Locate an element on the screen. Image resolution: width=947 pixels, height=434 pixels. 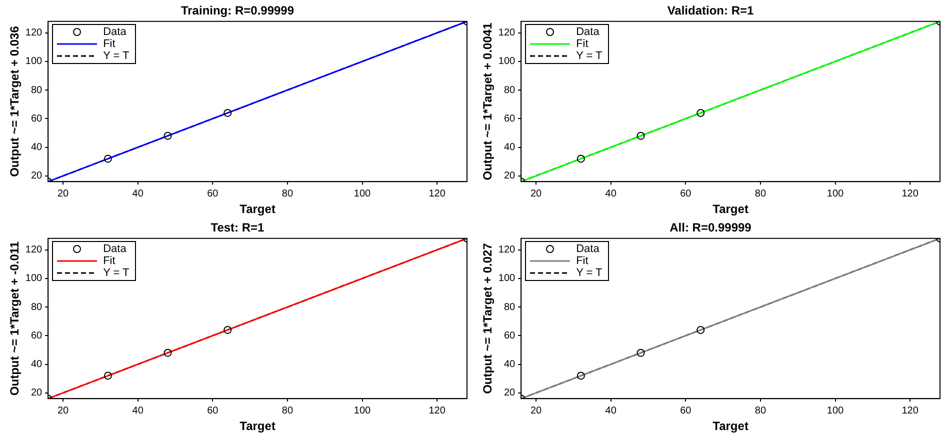
chart-title: Training: R=0.99999 is located at coordinates (237, 11).